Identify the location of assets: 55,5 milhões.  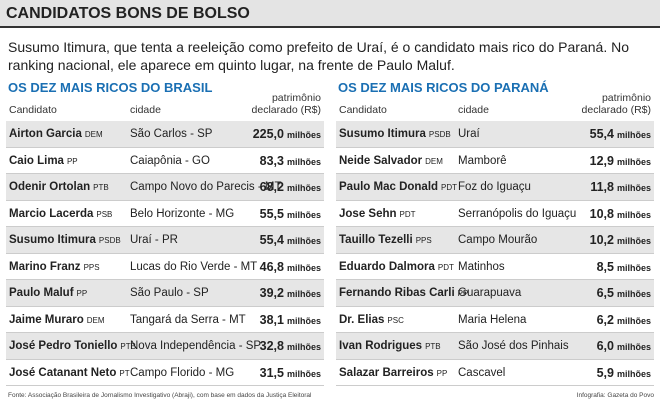
(290, 215).